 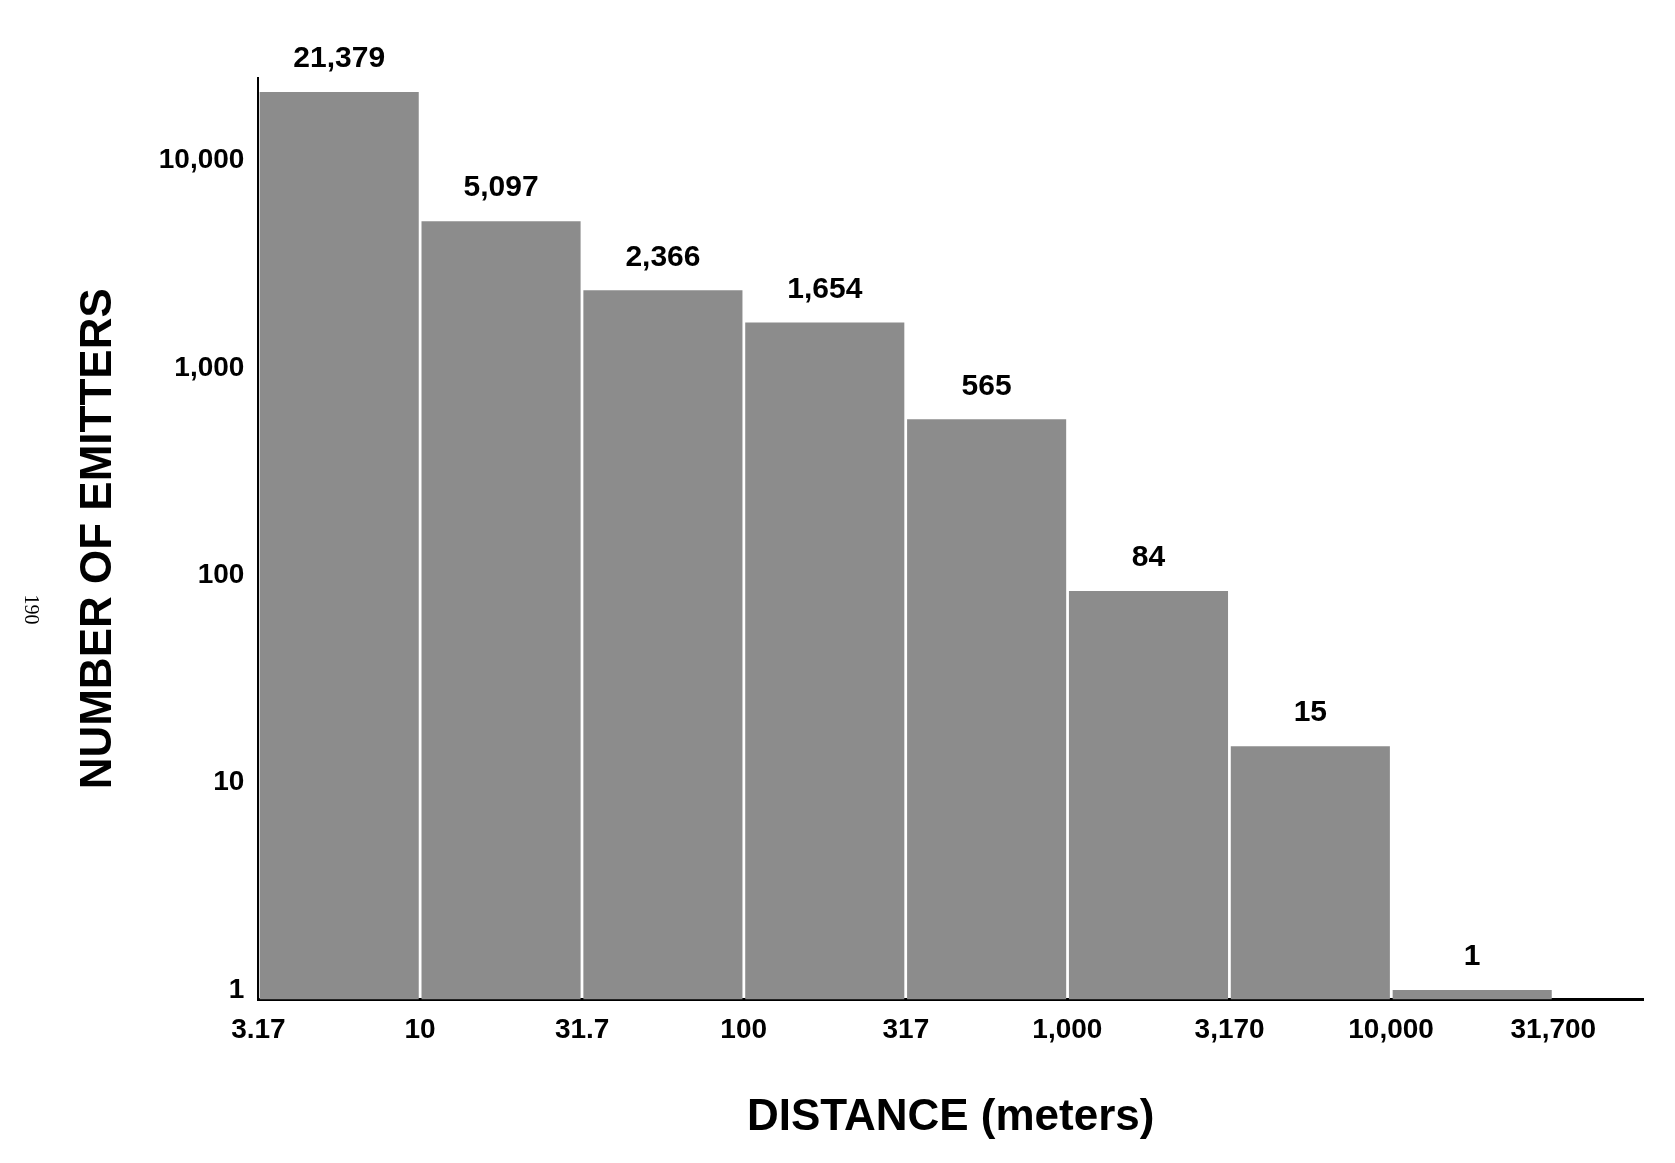 I want to click on y-tick-label: 1, so click(x=236, y=988).